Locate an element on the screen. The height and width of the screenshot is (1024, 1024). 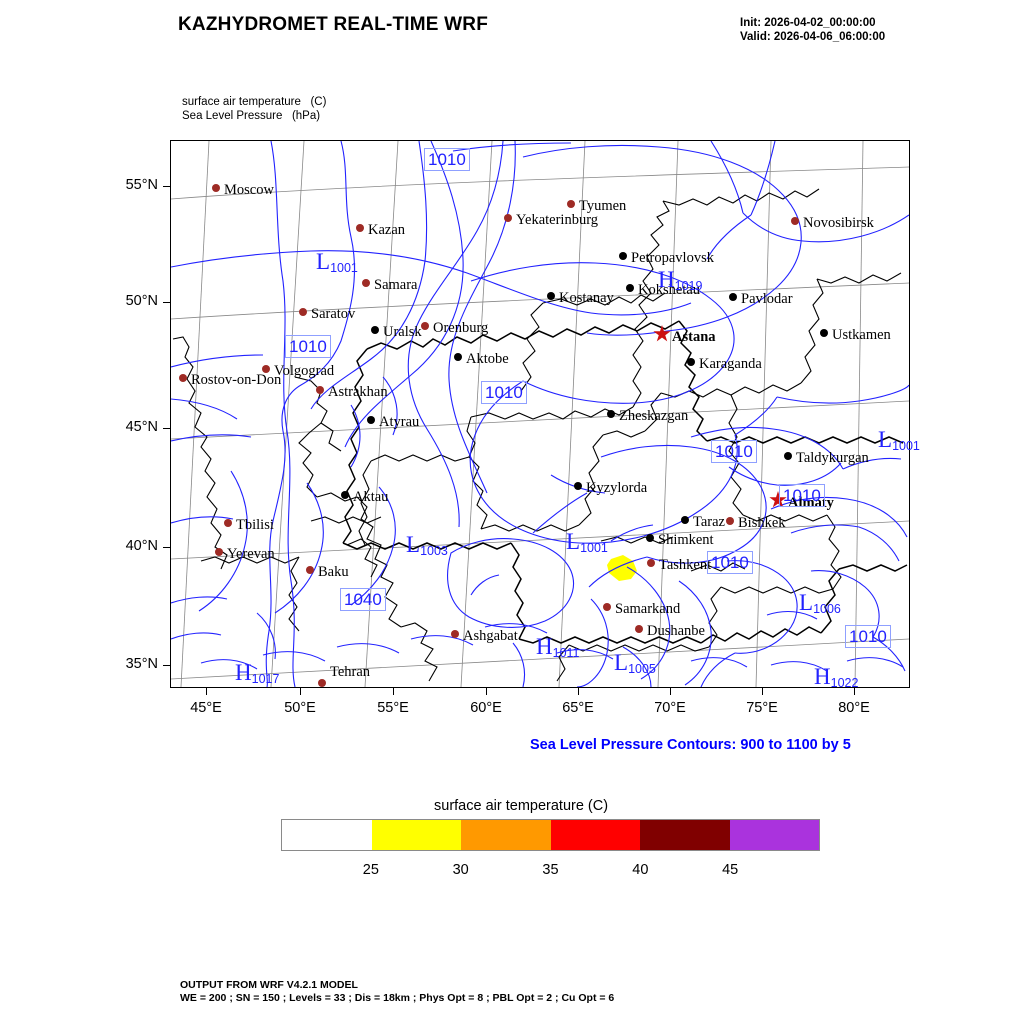
city-label-astrakhan: Astrakhan is located at coordinates (358, 392).